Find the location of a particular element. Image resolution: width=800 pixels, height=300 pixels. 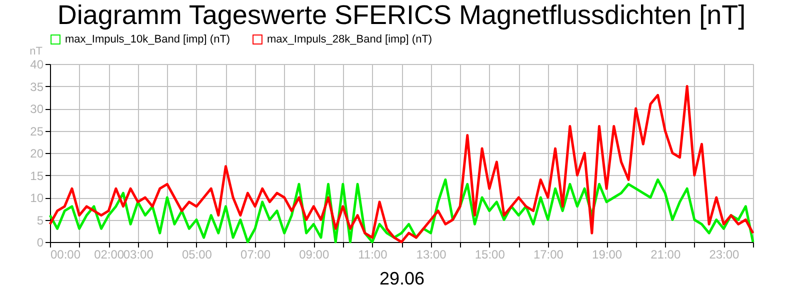

y-tick-label: 15 is located at coordinates (37, 175).